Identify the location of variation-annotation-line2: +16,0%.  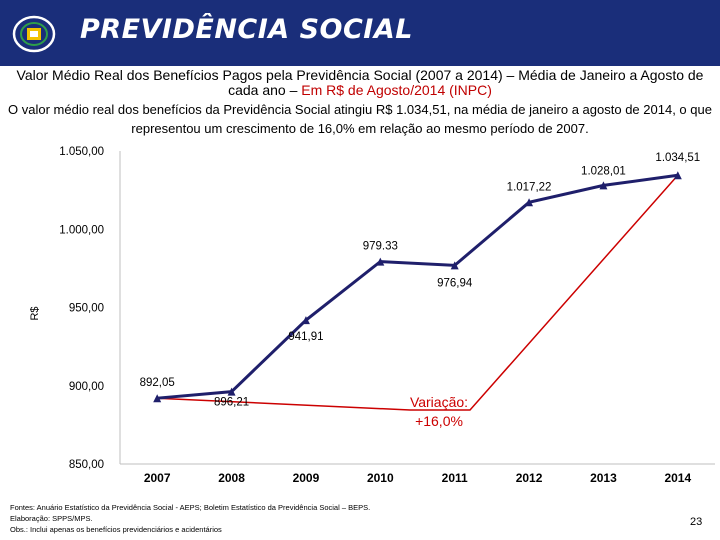
(439, 421).